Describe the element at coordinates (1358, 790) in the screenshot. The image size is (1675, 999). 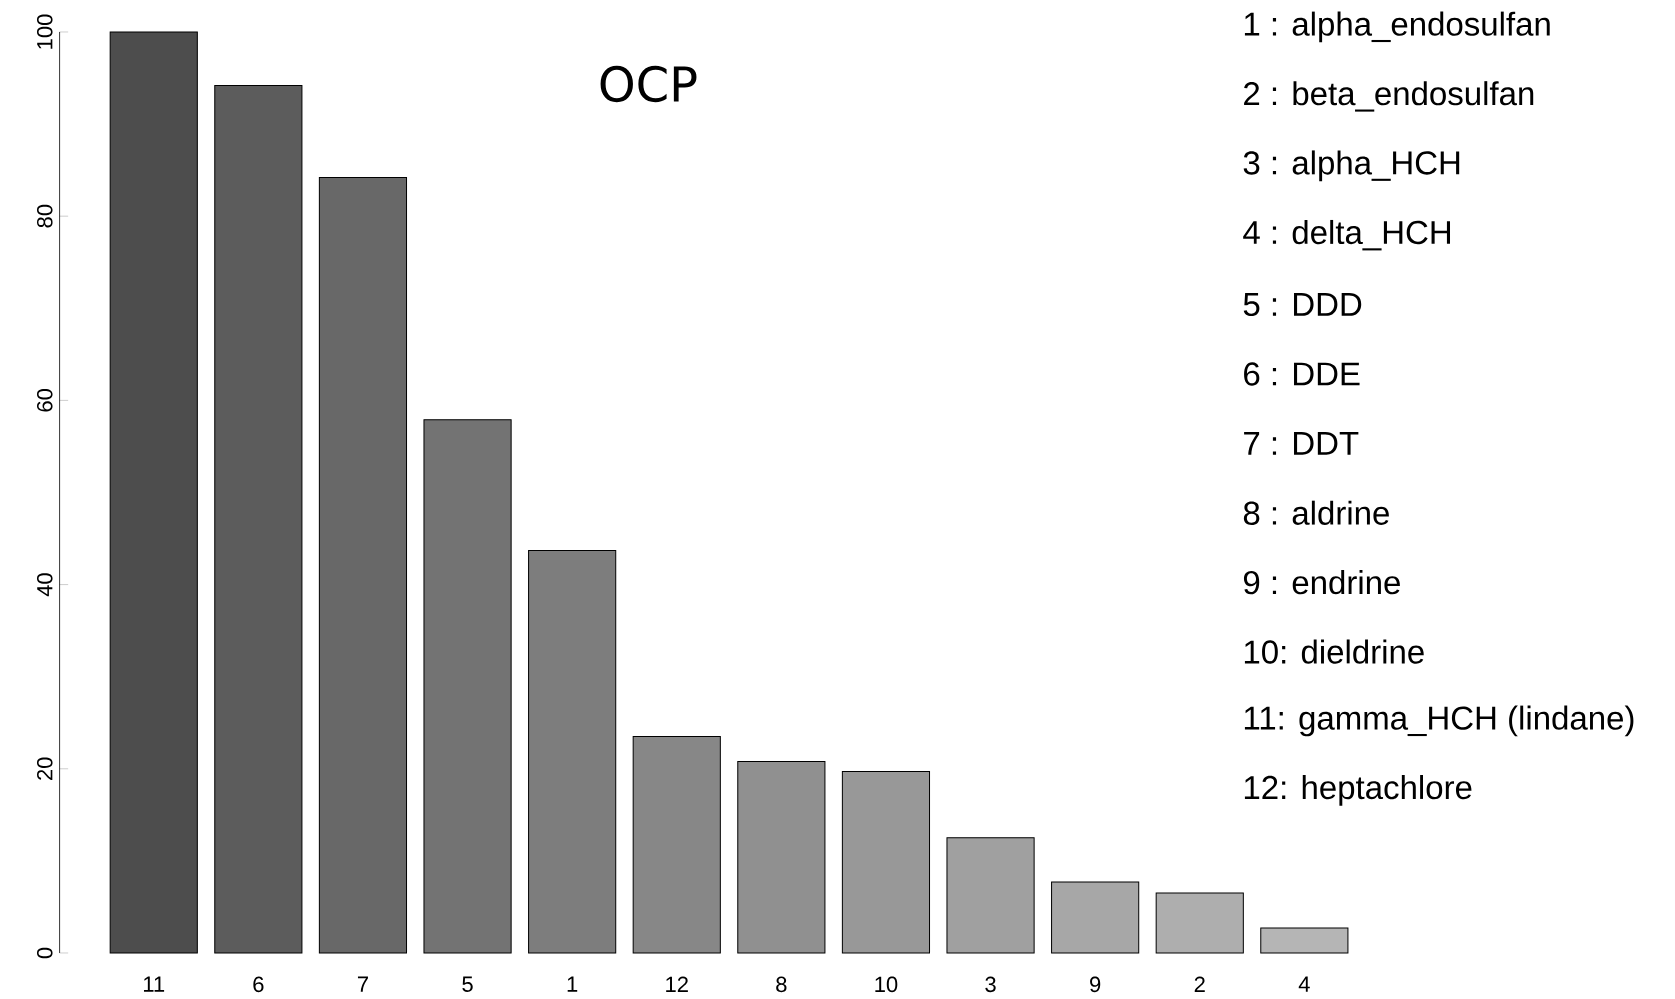
I see `annotation: 12: heptachlore` at that location.